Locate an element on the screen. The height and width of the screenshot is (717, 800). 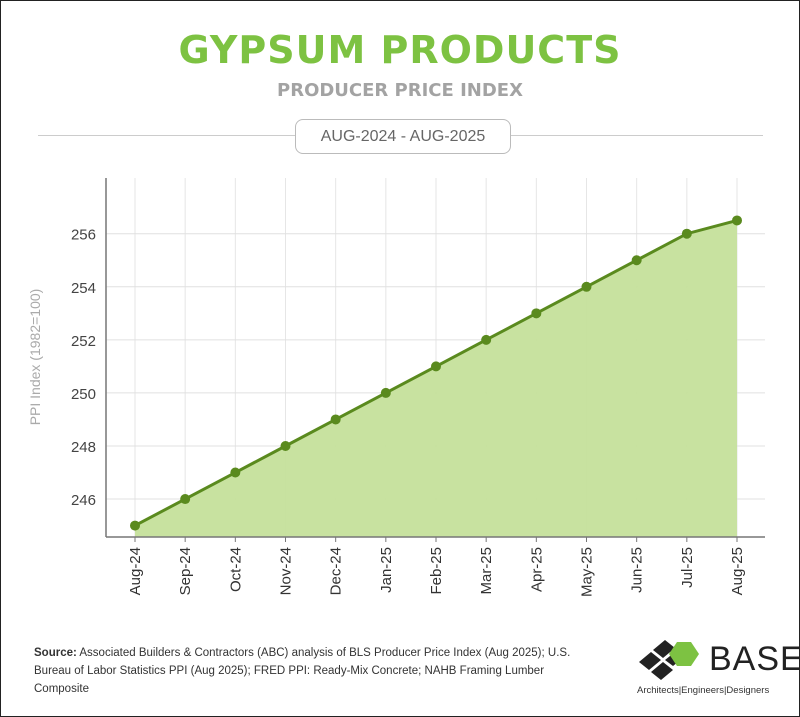
source-label: Source: is located at coordinates (55, 653).